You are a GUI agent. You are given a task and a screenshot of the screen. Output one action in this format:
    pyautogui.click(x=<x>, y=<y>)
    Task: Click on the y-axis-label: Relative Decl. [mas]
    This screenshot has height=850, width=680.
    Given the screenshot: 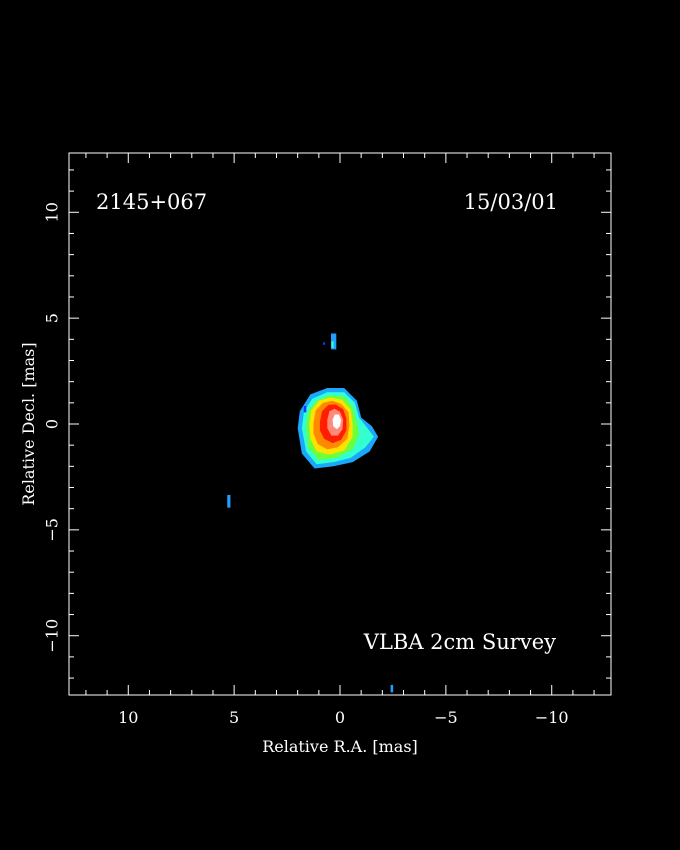 What is the action you would take?
    pyautogui.click(x=28, y=423)
    